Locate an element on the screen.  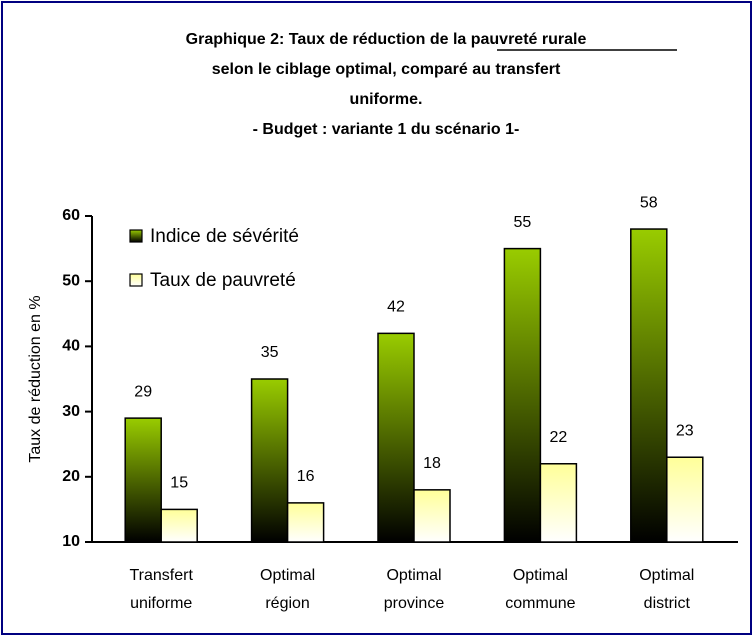
x-tick-label: Transfert is located at coordinates (161, 575).